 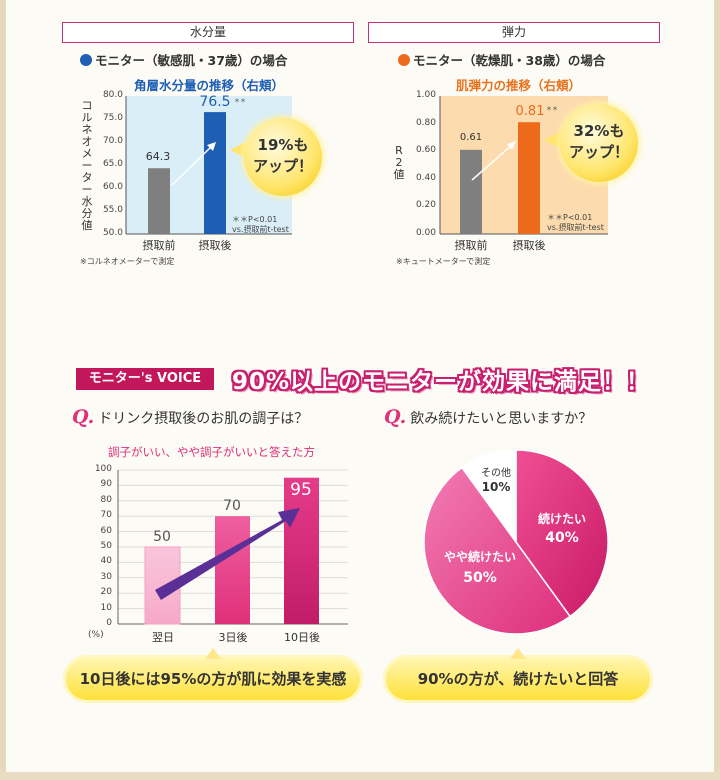 What do you see at coordinates (192, 165) in the screenshot?
I see `moisture-trend-arrow` at bounding box center [192, 165].